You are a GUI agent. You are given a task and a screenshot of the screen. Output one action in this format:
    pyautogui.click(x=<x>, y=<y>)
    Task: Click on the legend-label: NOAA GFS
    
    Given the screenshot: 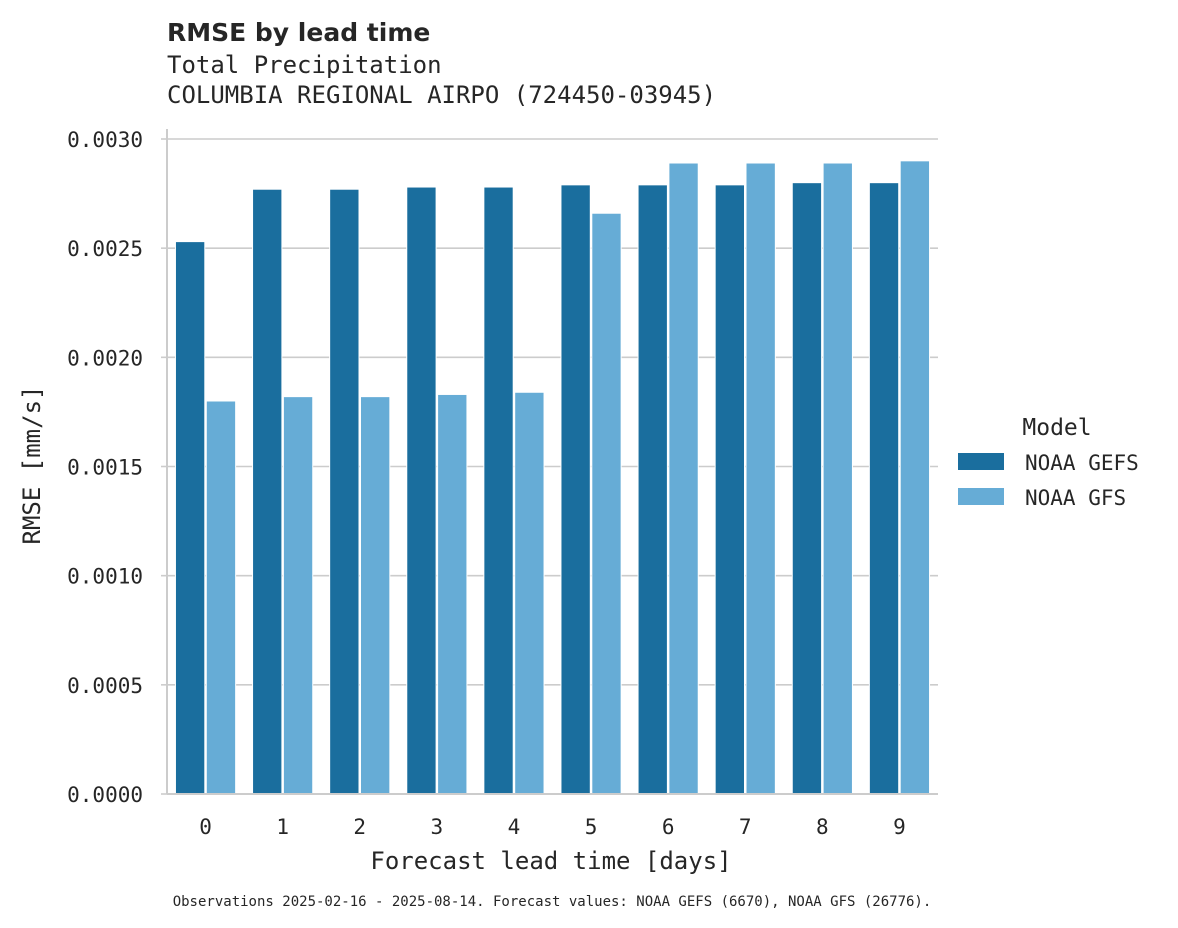 What is the action you would take?
    pyautogui.click(x=1075, y=498)
    